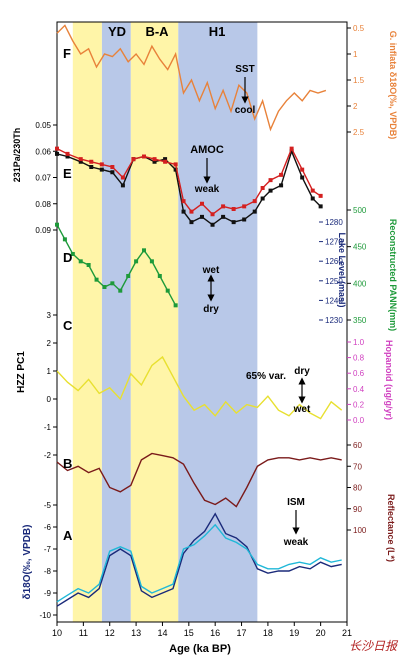 The width and height of the screenshot is (403, 660). I want to click on inner-tick-label-d-2: 1250, so click(334, 281).